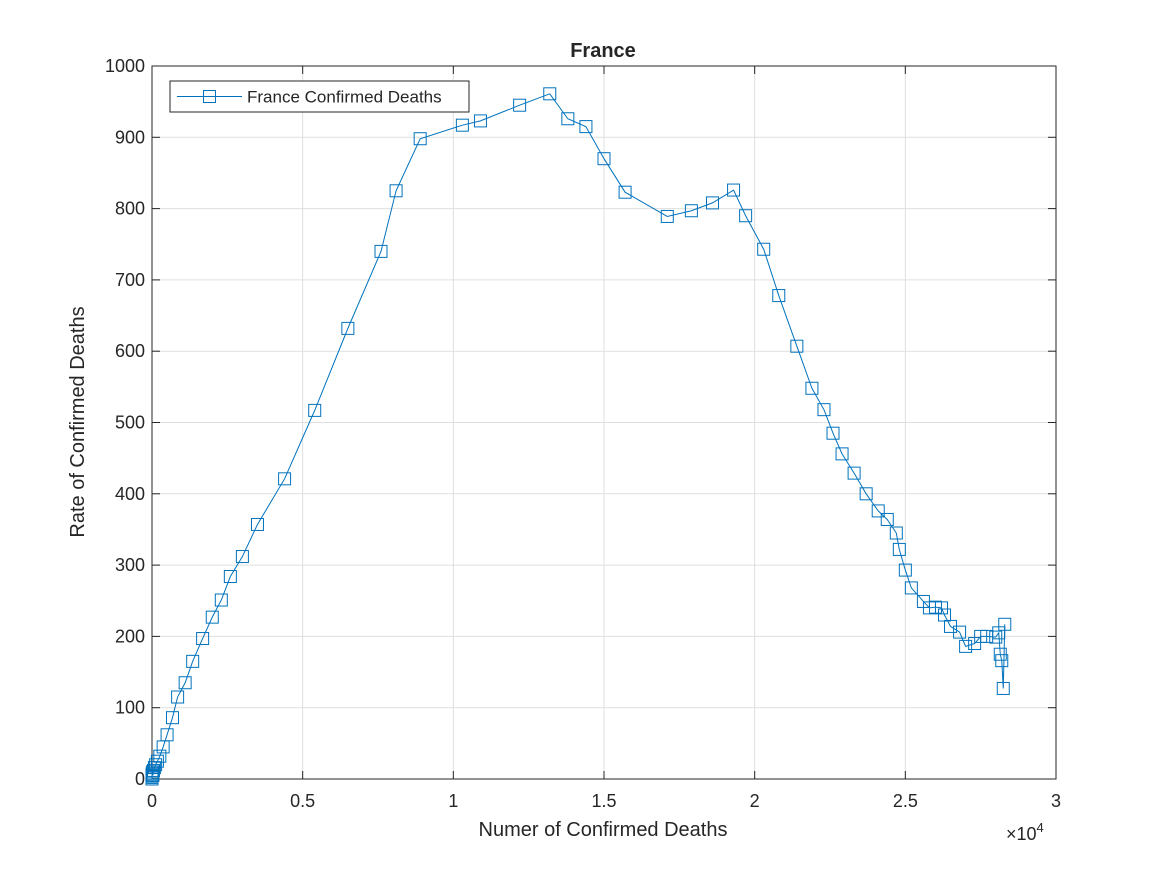  I want to click on x-axis-exponent: ×10⁴, so click(1025, 832).